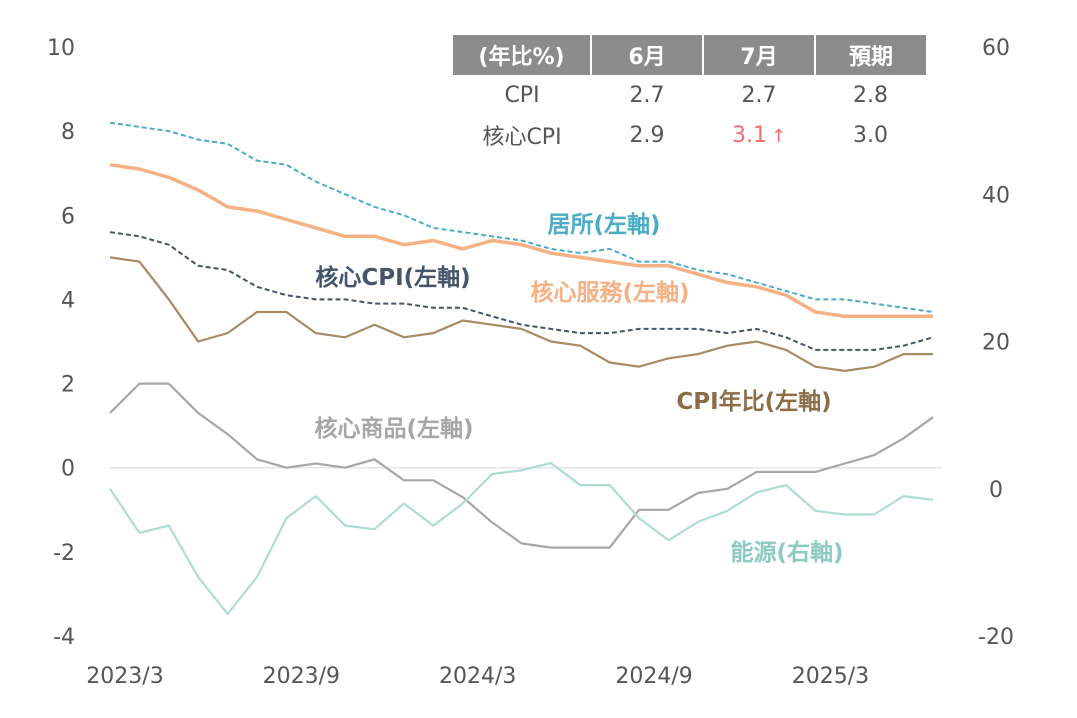 This screenshot has height=718, width=1077. I want to click on series-label-cpi-yoy: CPI年比(左軸), so click(753, 401).